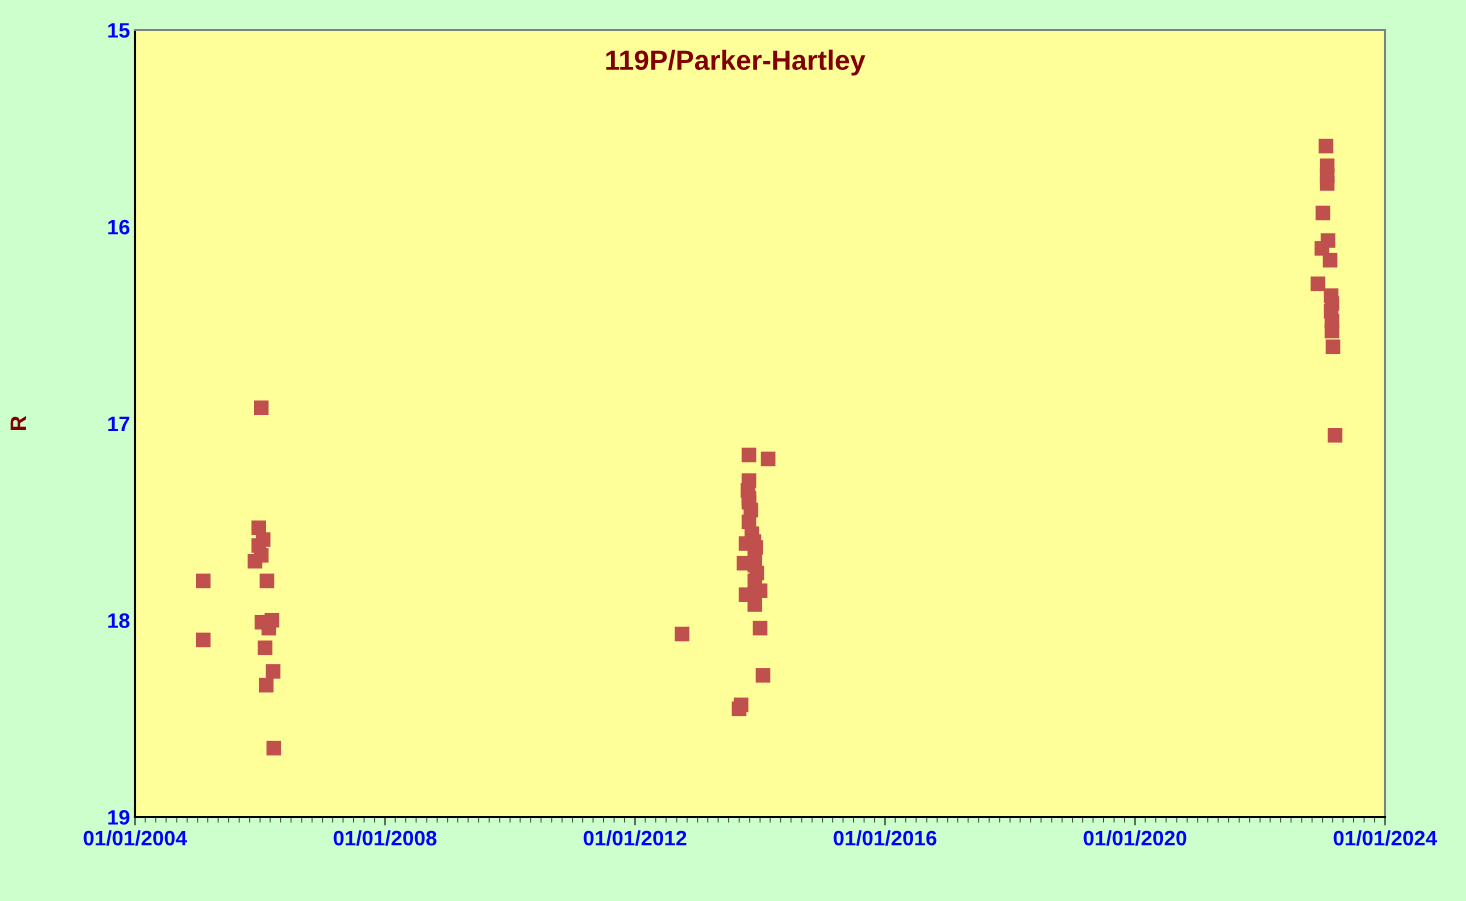 This screenshot has height=901, width=1466. I want to click on y-tick-label: 16, so click(119, 227).